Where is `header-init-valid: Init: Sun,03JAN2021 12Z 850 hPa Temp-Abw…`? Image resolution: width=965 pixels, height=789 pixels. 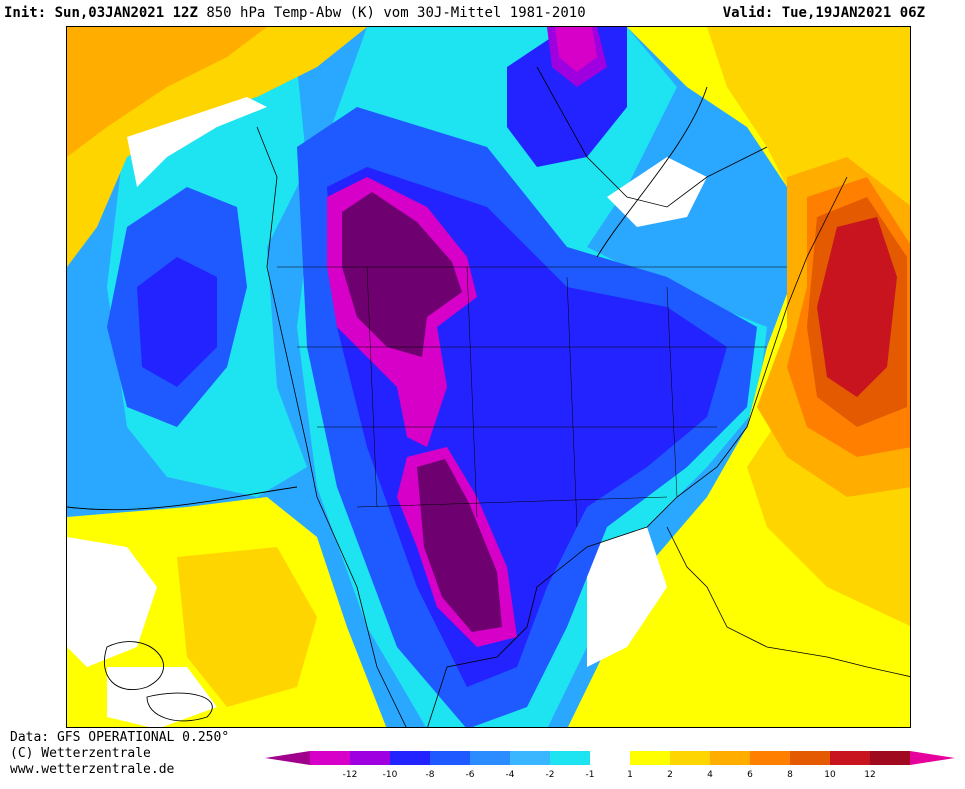 header-init-valid: Init: Sun,03JAN2021 12Z 850 hPa Temp-Abw… is located at coordinates (295, 13).